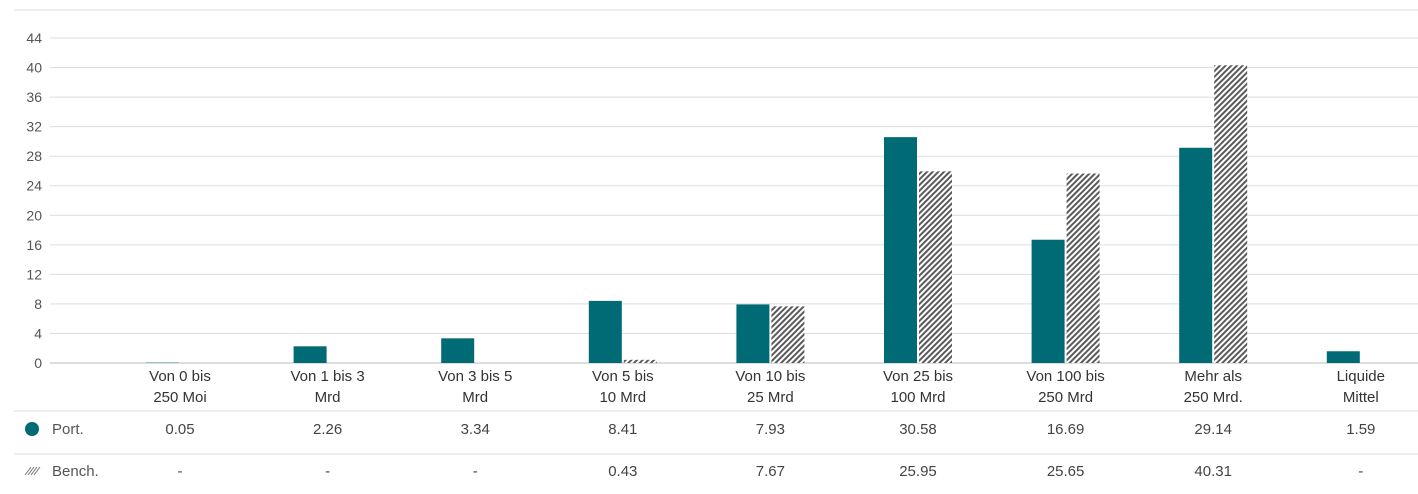 Image resolution: width=1418 pixels, height=494 pixels. Describe the element at coordinates (622, 397) in the screenshot. I see `x-tick-label-line: 10 Mrd` at that location.